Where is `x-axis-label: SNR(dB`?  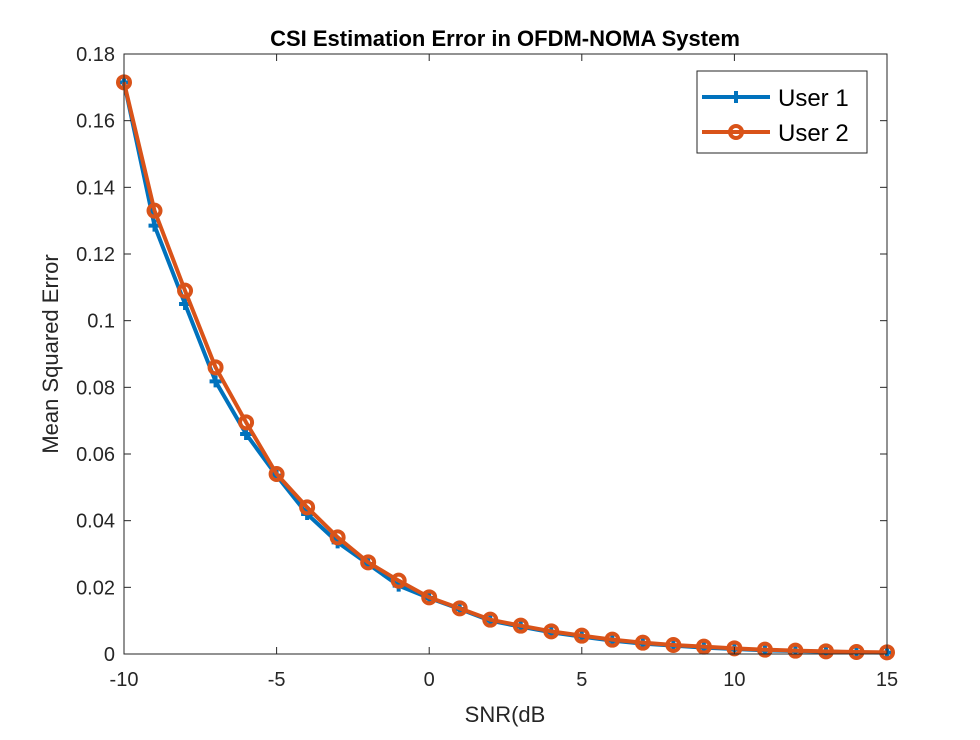
x-axis-label: SNR(dB is located at coordinates (505, 714).